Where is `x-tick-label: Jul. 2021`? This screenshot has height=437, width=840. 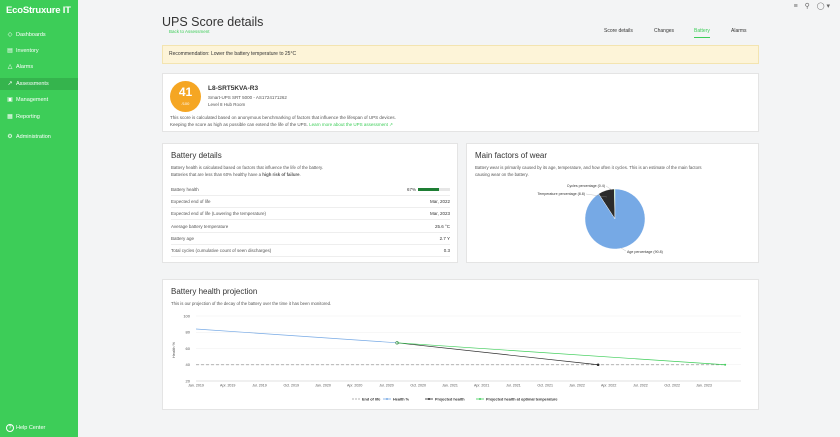
x-tick-label: Jul. 2021 is located at coordinates (513, 386).